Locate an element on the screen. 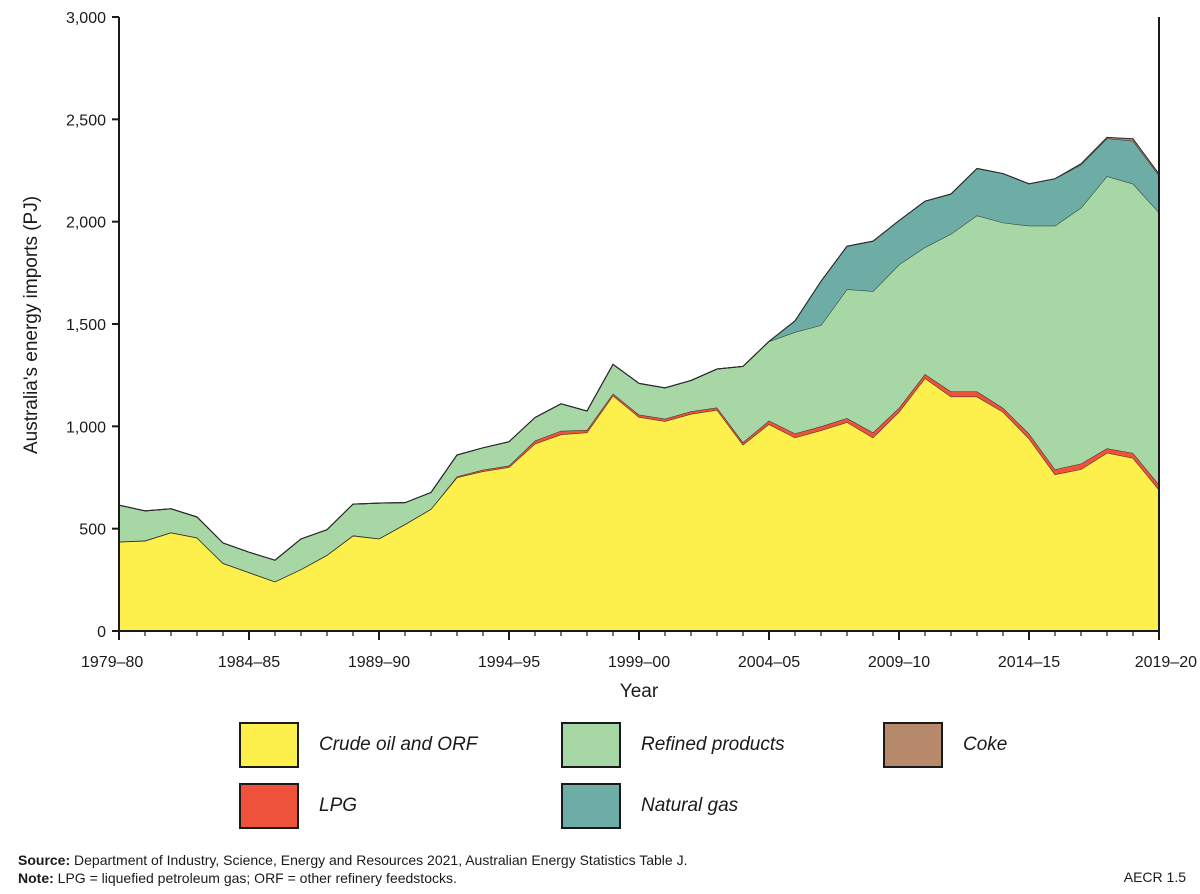 This screenshot has height=894, width=1200. x-tick-label: 1984–85 is located at coordinates (249, 662).